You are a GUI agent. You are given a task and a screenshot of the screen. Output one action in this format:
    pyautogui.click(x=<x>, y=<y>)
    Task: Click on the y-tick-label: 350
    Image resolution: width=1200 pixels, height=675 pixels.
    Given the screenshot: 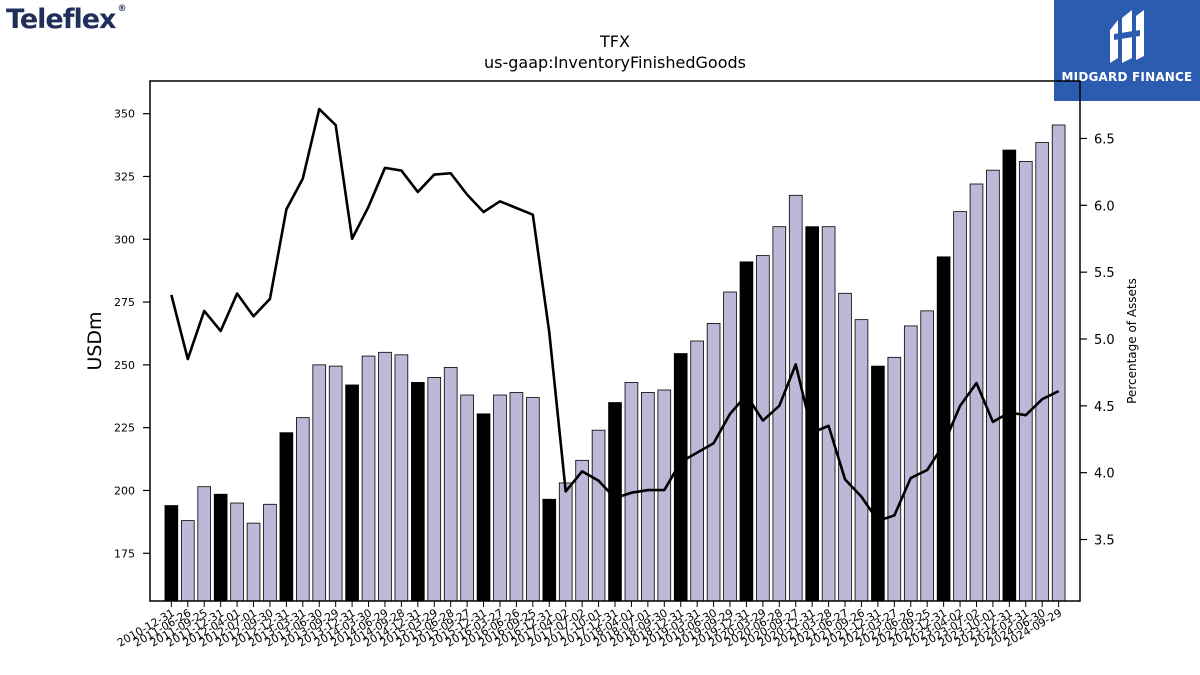 What is the action you would take?
    pyautogui.click(x=124, y=114)
    